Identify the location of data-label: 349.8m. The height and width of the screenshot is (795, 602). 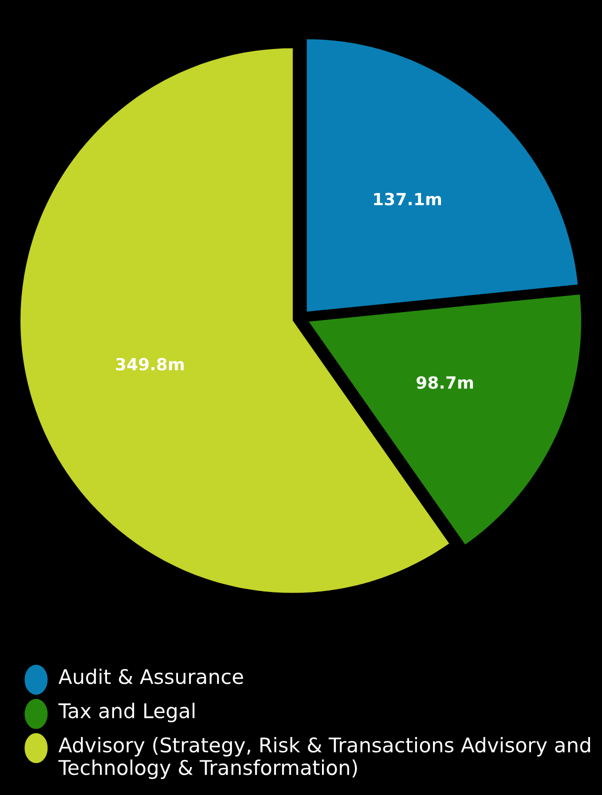
(150, 364).